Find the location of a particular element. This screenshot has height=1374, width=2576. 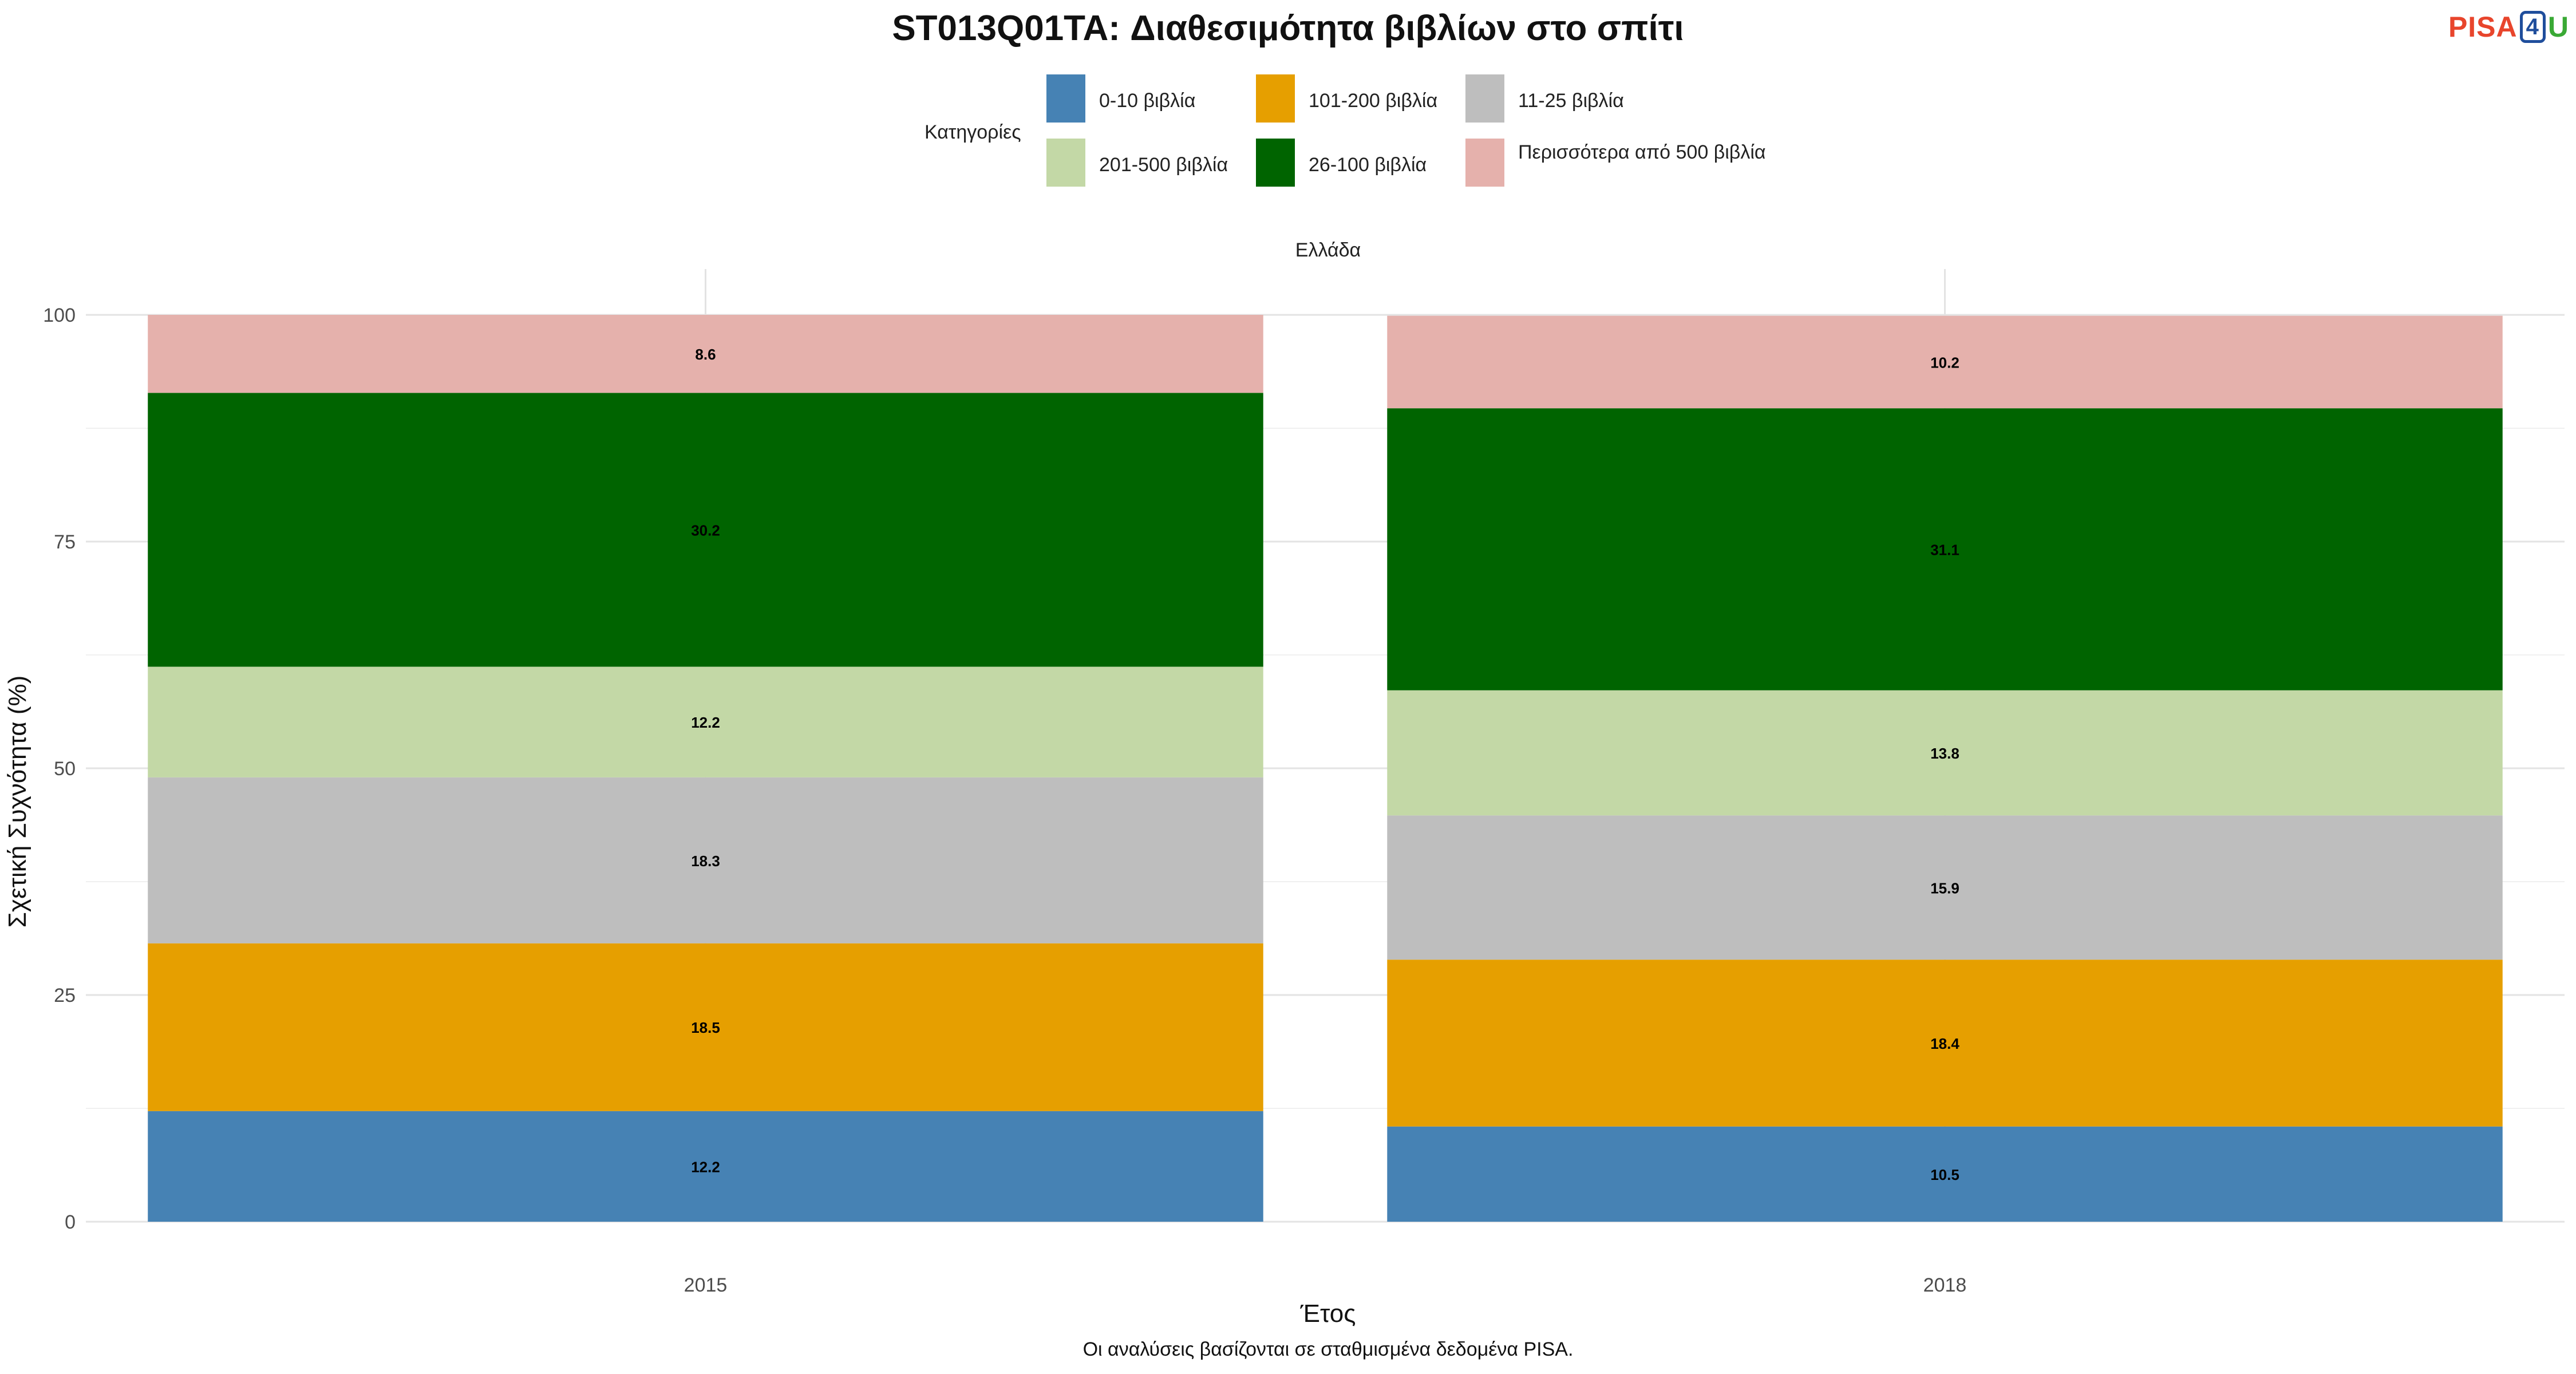

data-label: 30.2 is located at coordinates (705, 530).